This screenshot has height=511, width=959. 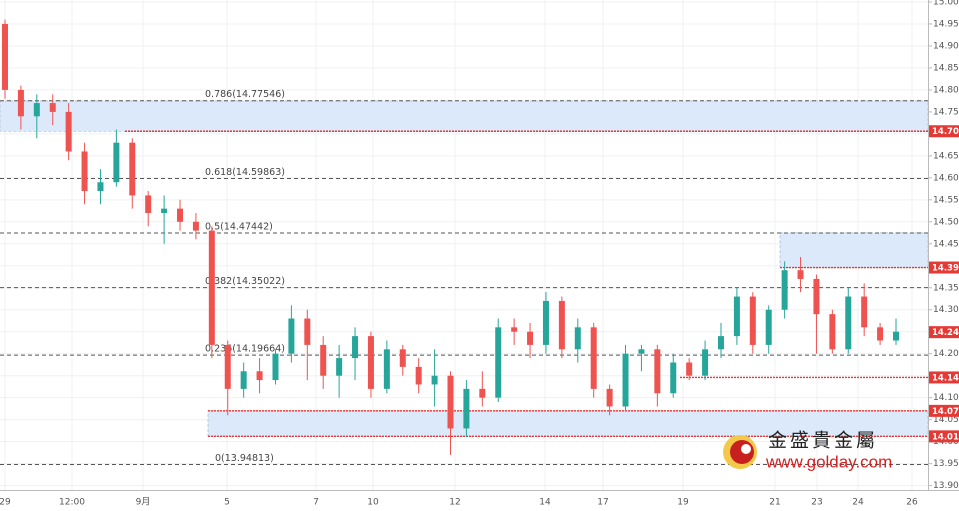 What do you see at coordinates (946, 244) in the screenshot?
I see `y-tick-label: 14.45` at bounding box center [946, 244].